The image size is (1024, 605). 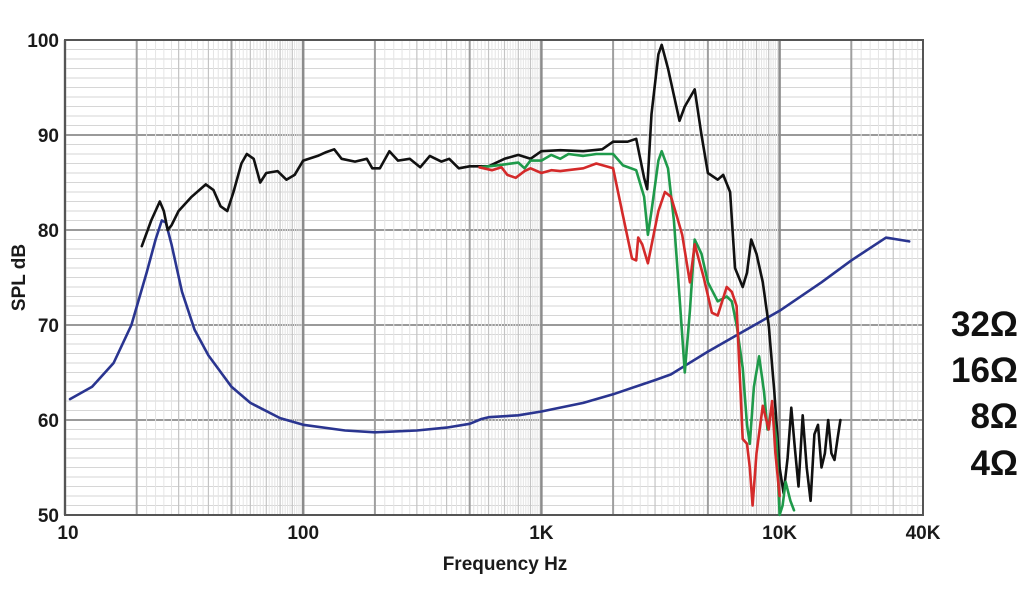 I want to click on impedance-label: 32Ω, so click(x=984, y=324).